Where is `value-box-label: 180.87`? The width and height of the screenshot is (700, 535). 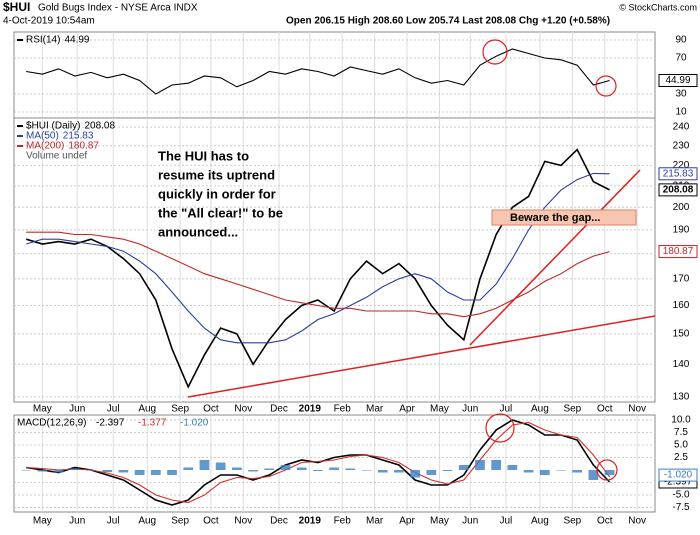
value-box-label: 180.87 is located at coordinates (678, 251).